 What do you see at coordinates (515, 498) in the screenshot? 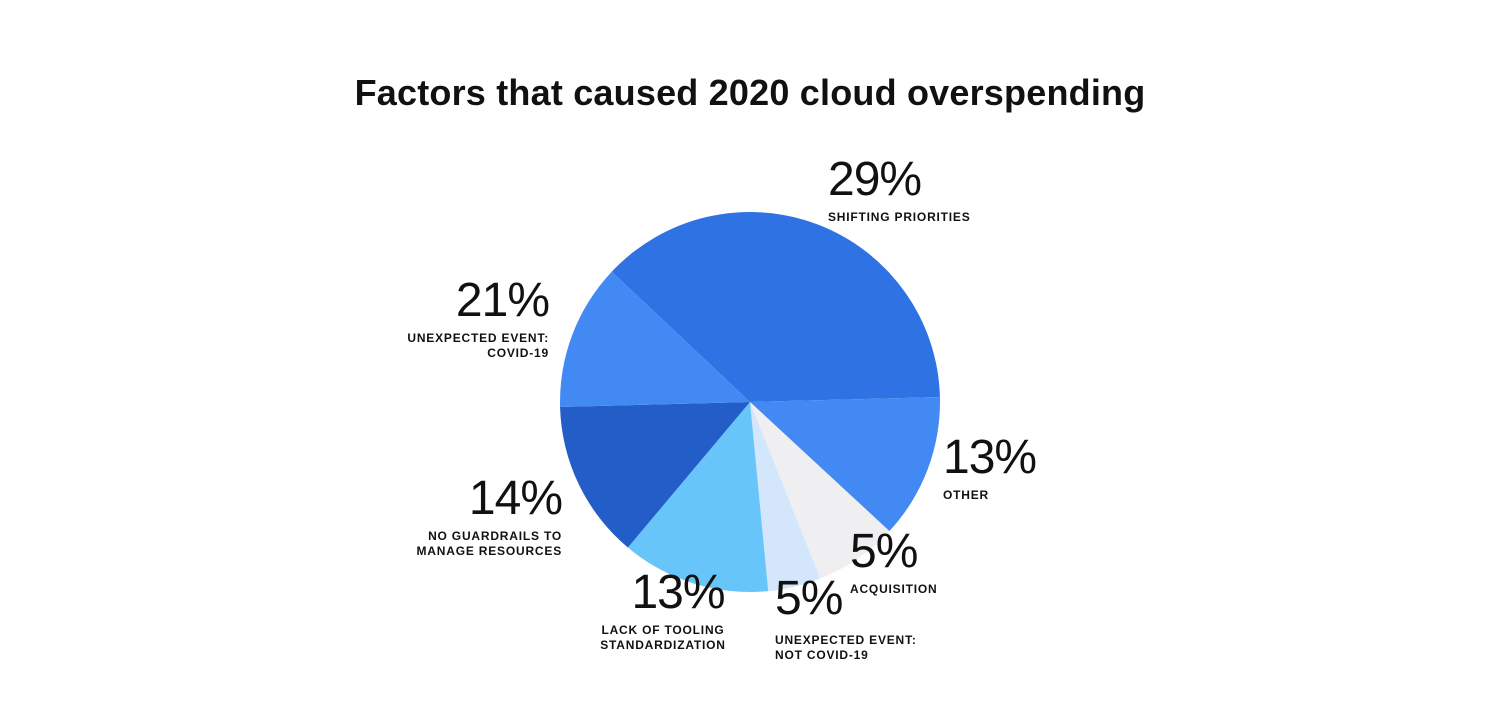
I see `slice-percent: 14%` at bounding box center [515, 498].